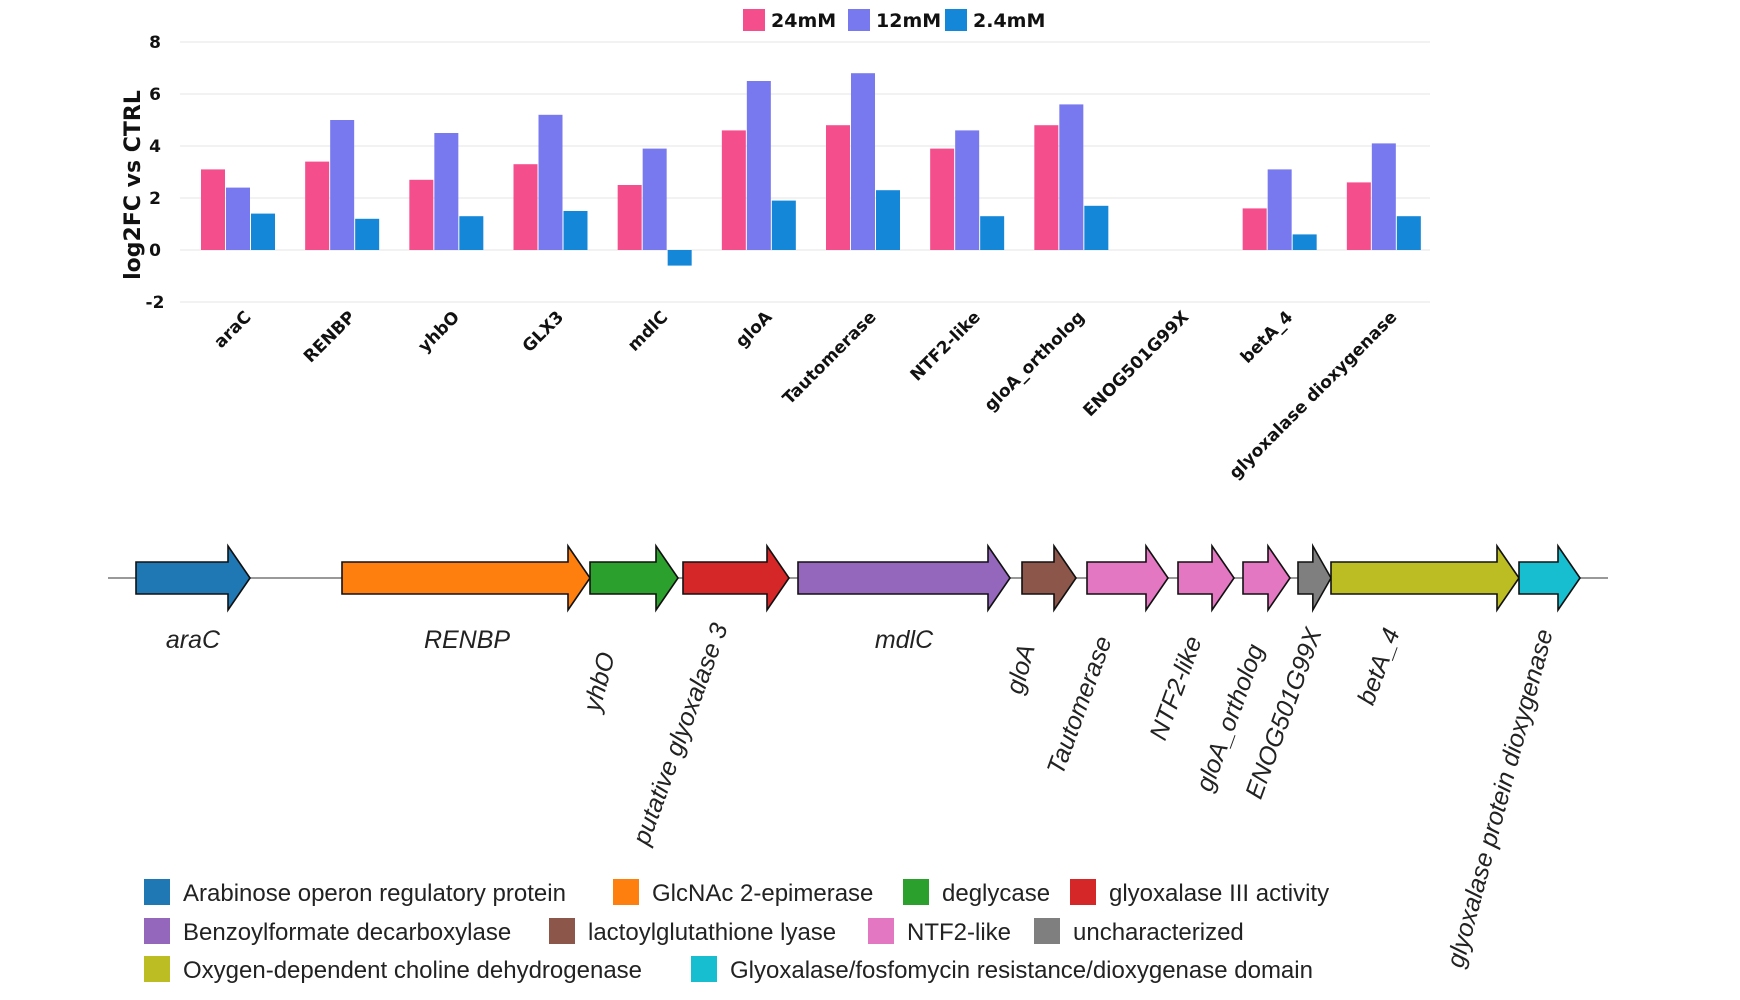  What do you see at coordinates (1314, 578) in the screenshot?
I see `gene-arrow-ENOG501G99X` at bounding box center [1314, 578].